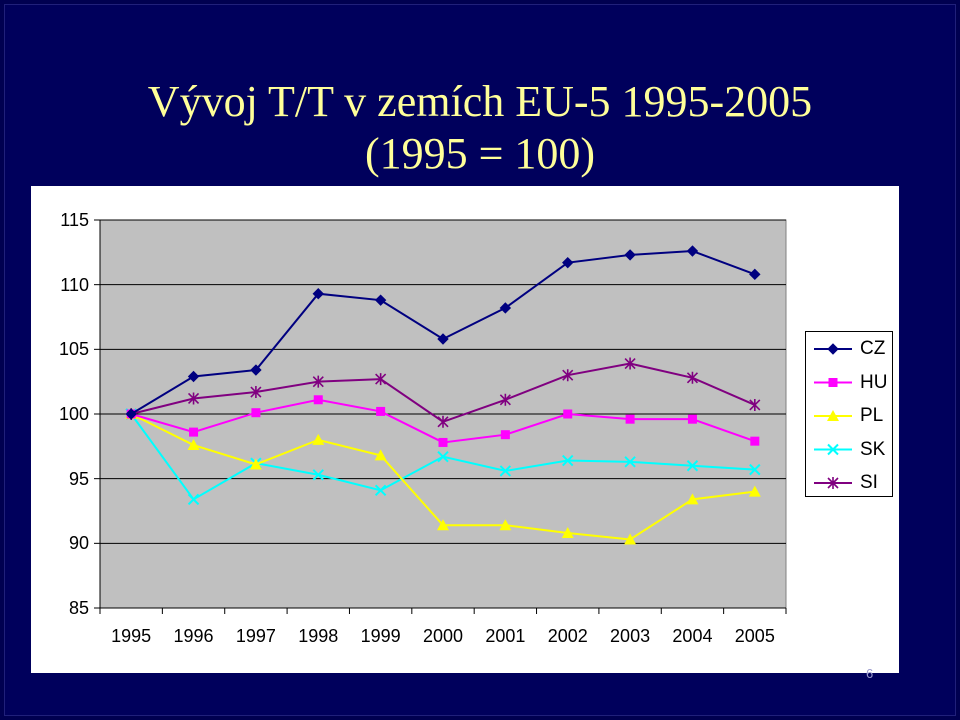 The image size is (960, 720). I want to click on legend-label-cz: CZ, so click(873, 348).